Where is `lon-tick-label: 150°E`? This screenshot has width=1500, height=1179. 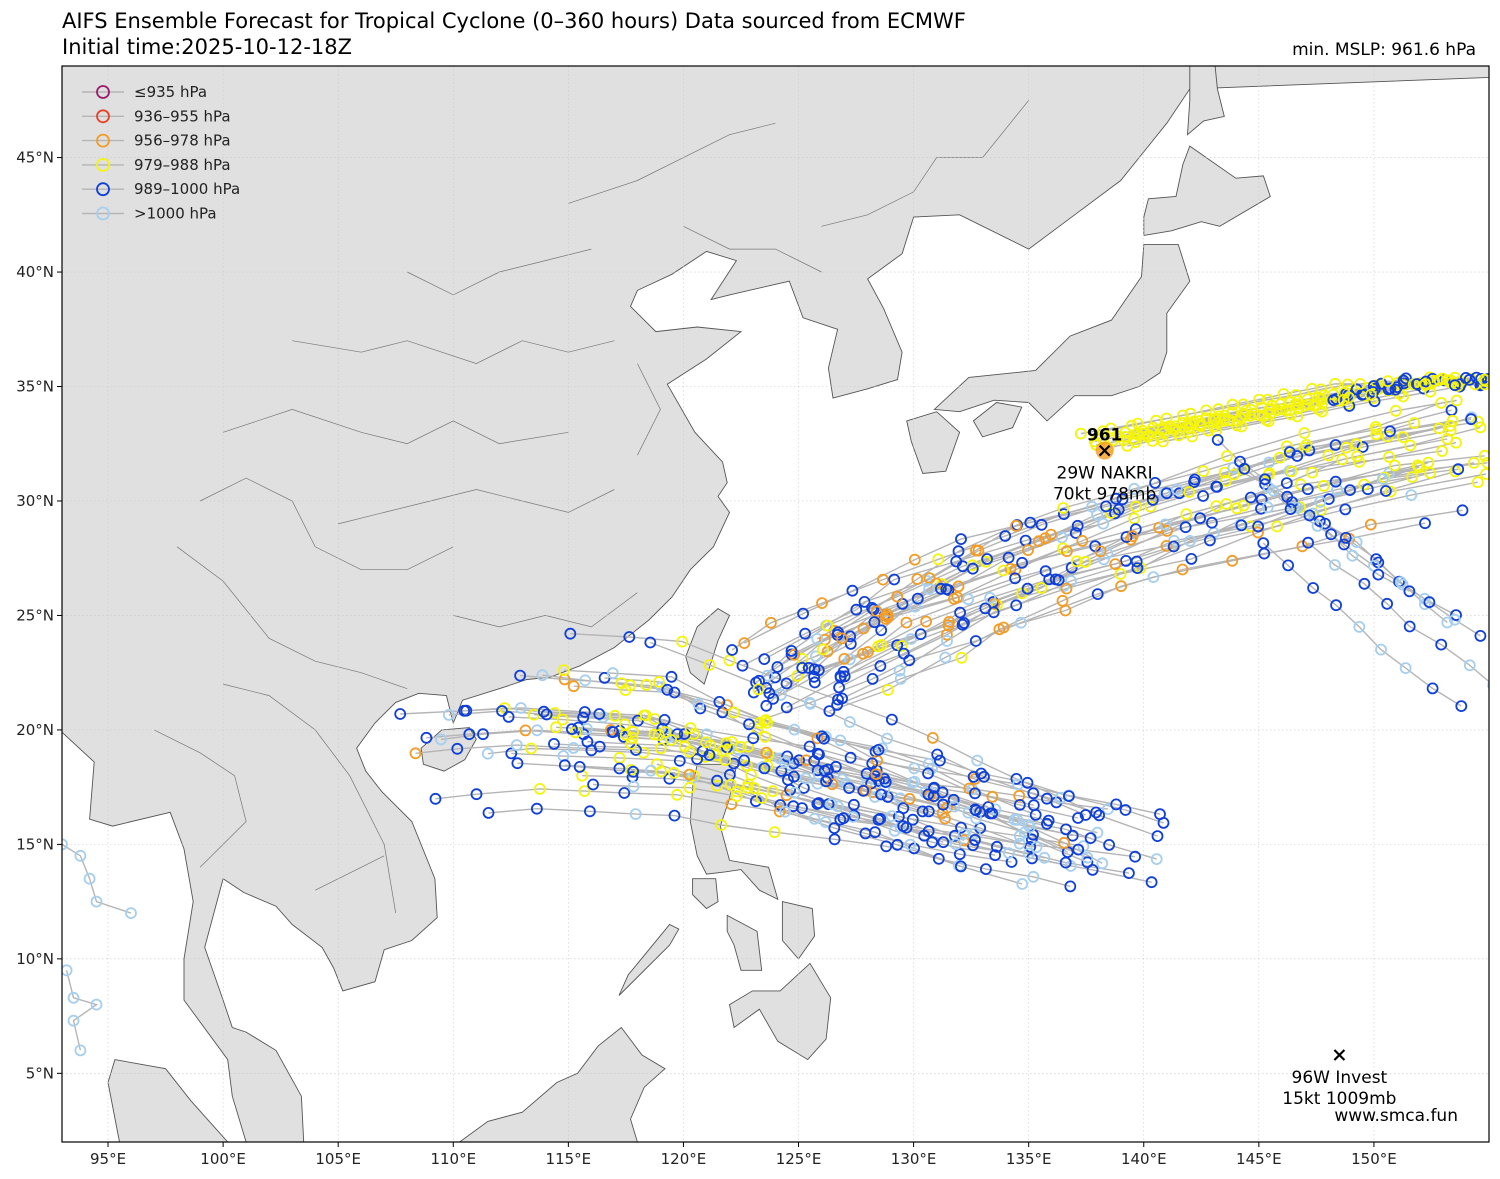
lon-tick-label: 150°E is located at coordinates (1374, 1159).